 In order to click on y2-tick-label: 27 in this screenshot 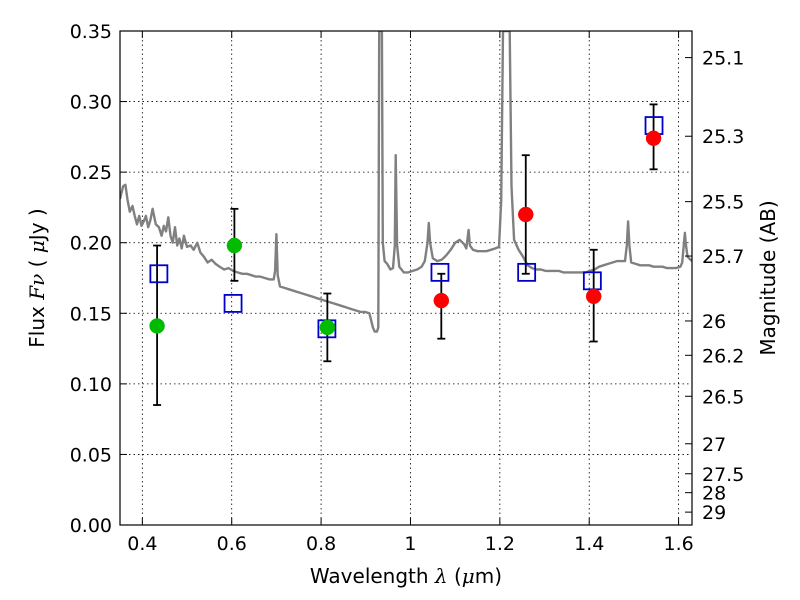, I will do `click(714, 445)`.